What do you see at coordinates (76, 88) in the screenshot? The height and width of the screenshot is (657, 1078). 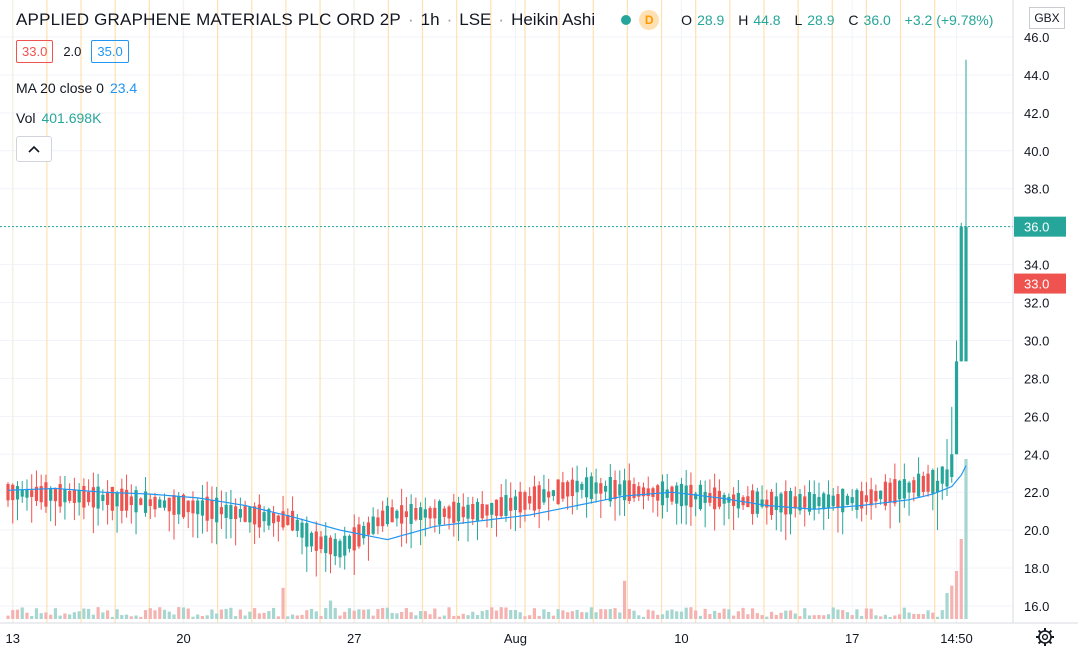 I see `ma-indicator-legend: MA 20 close 0 23.4` at bounding box center [76, 88].